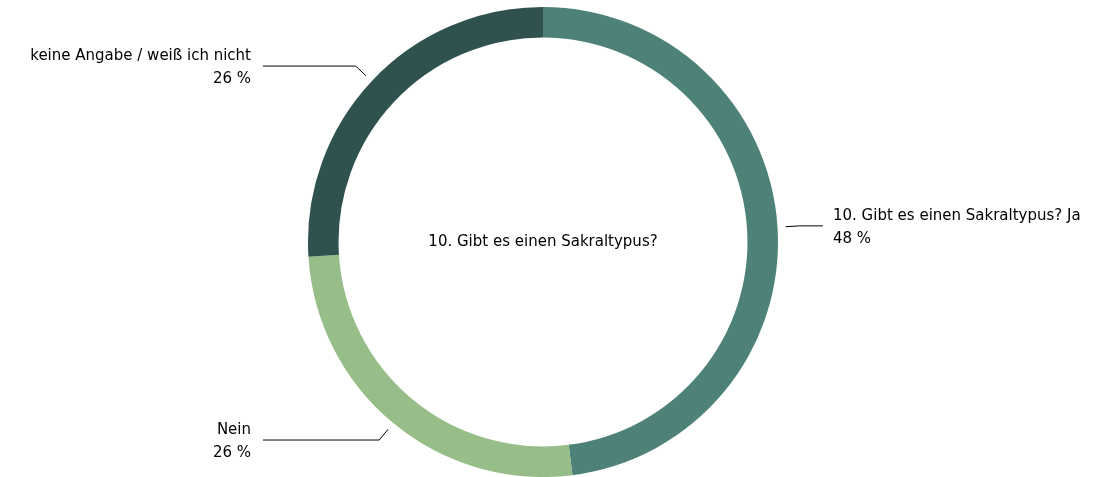 This screenshot has height=477, width=1108. Describe the element at coordinates (233, 429) in the screenshot. I see `slice-label: Nein` at that location.